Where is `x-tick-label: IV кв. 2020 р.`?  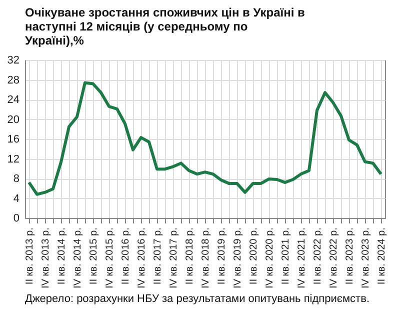 x-tick-label: IV кв. 2020 р. is located at coordinates (270, 258).